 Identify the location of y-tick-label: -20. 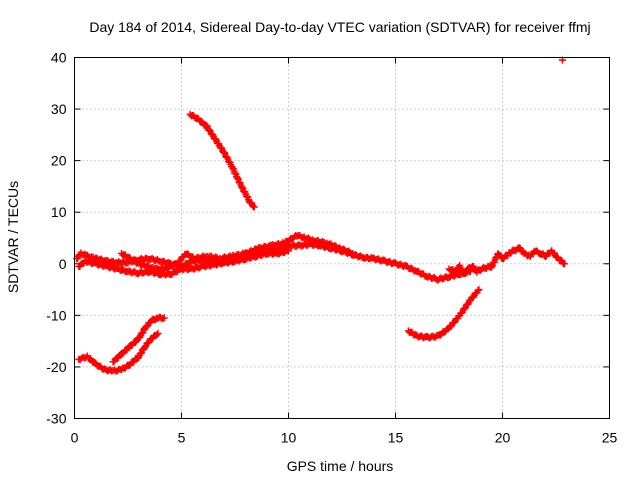
(56, 367).